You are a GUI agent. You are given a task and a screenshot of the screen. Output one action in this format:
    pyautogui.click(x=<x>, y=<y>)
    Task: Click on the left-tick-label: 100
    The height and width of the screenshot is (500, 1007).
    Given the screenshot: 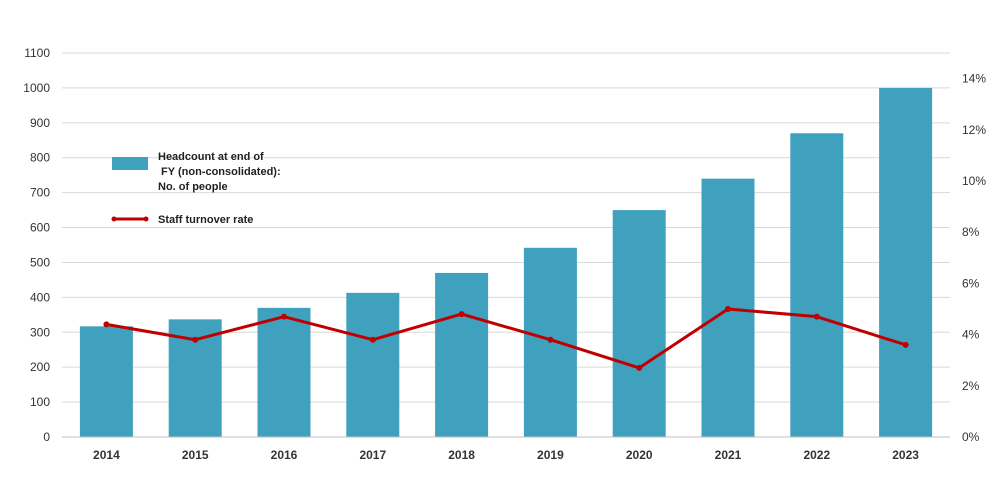 What is the action you would take?
    pyautogui.click(x=40, y=402)
    